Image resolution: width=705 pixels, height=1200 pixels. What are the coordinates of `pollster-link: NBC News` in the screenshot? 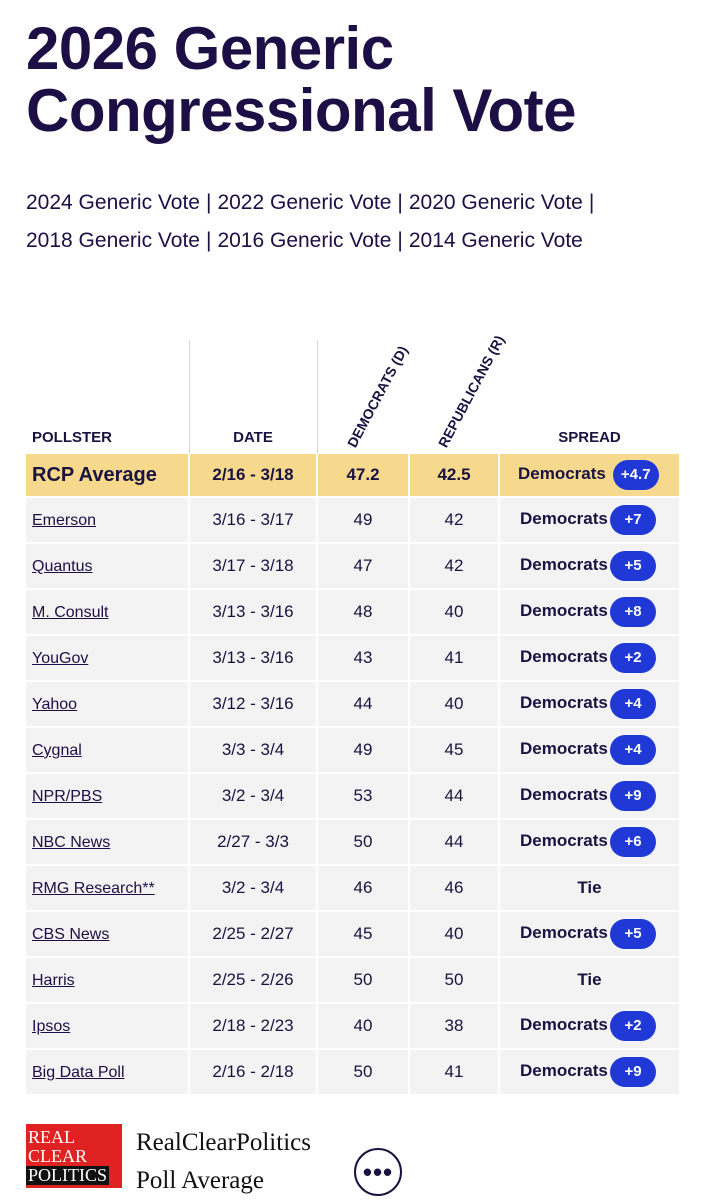 It's located at (71, 842).